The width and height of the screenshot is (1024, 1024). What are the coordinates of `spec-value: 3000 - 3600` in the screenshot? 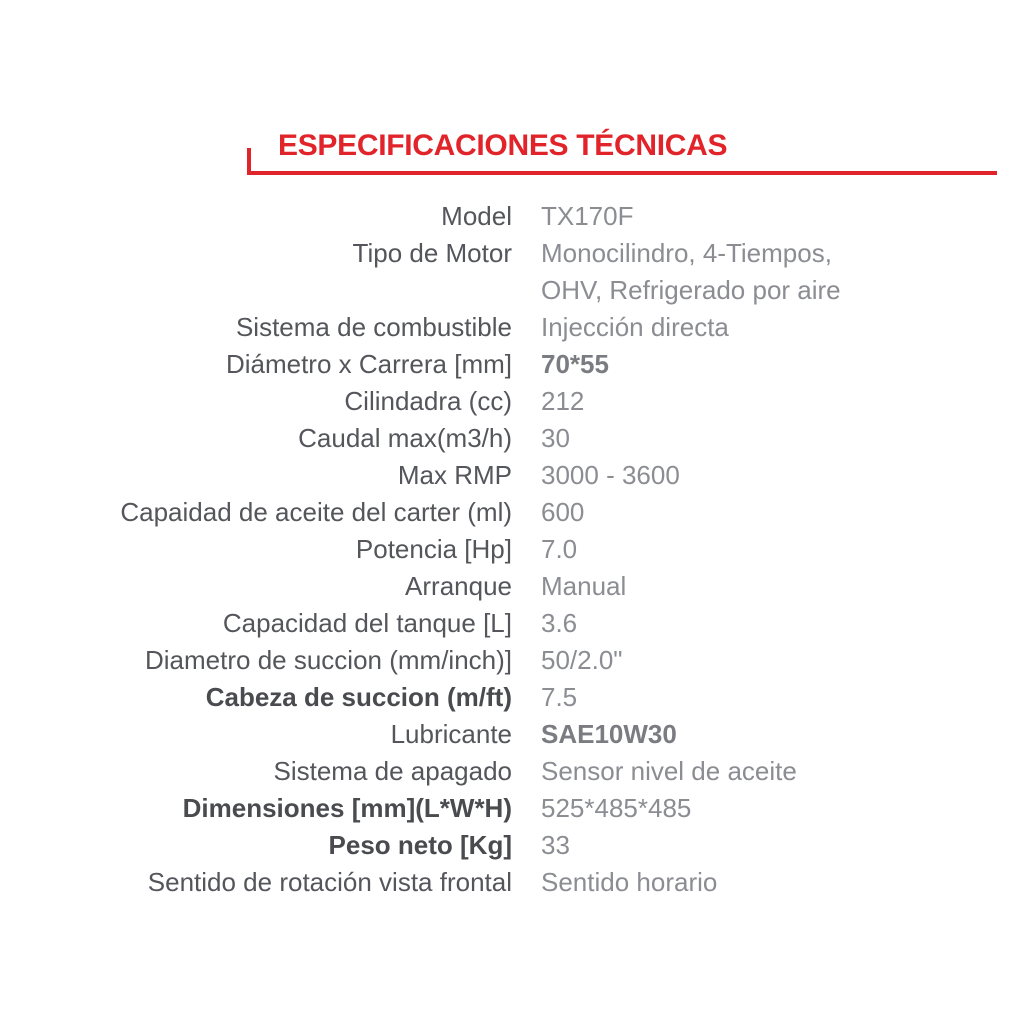 It's located at (610, 475).